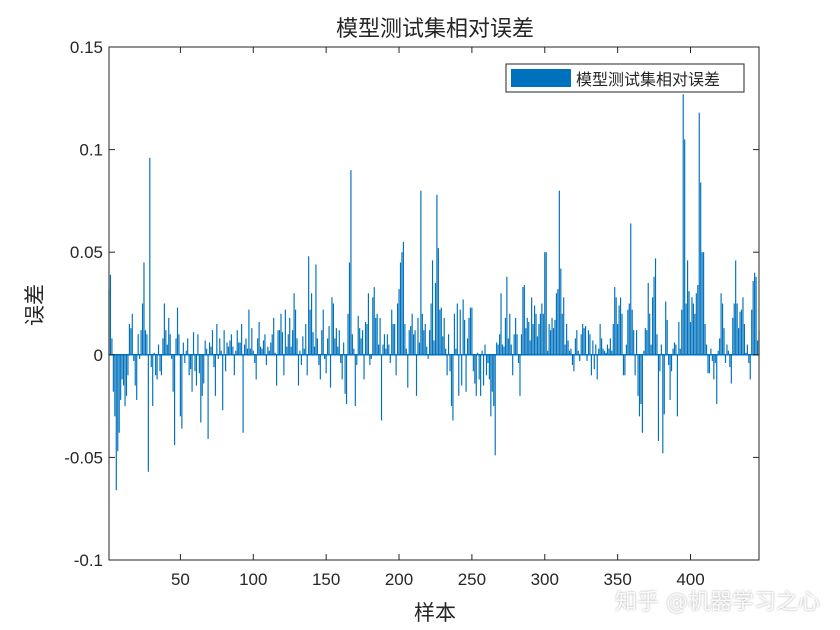 This screenshot has width=840, height=630. Describe the element at coordinates (91, 150) in the screenshot. I see `y-tick-label: 0.1` at that location.